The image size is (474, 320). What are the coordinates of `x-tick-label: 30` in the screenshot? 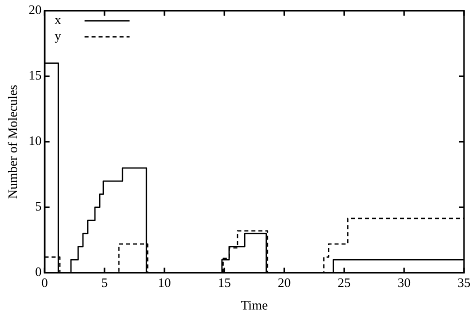 It's located at (404, 282).